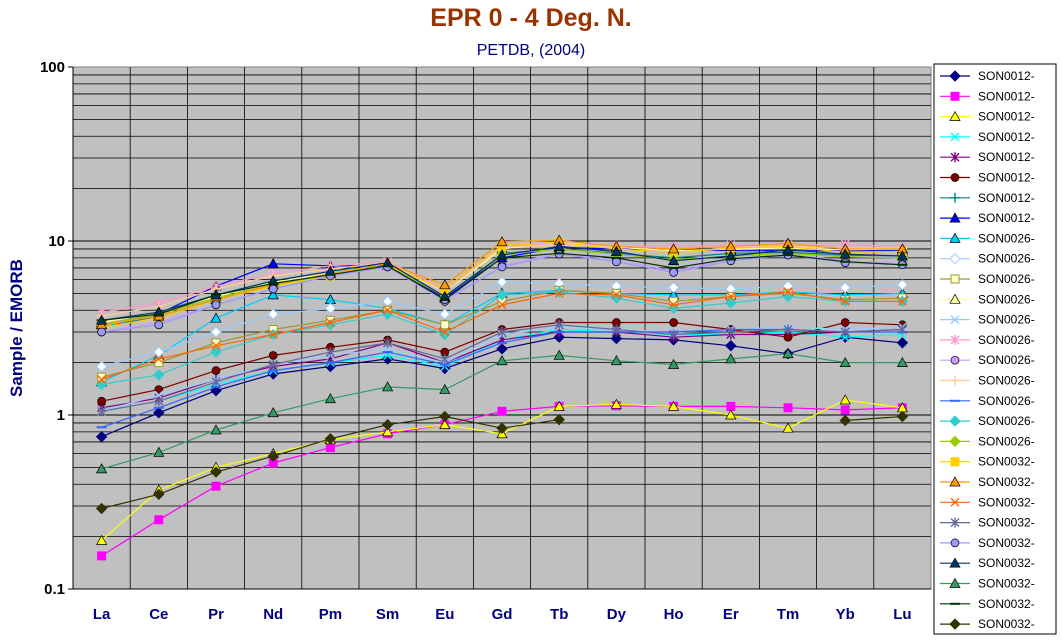 The height and width of the screenshot is (641, 1062). What do you see at coordinates (54, 589) in the screenshot?
I see `y-tick-label: 0.1` at bounding box center [54, 589].